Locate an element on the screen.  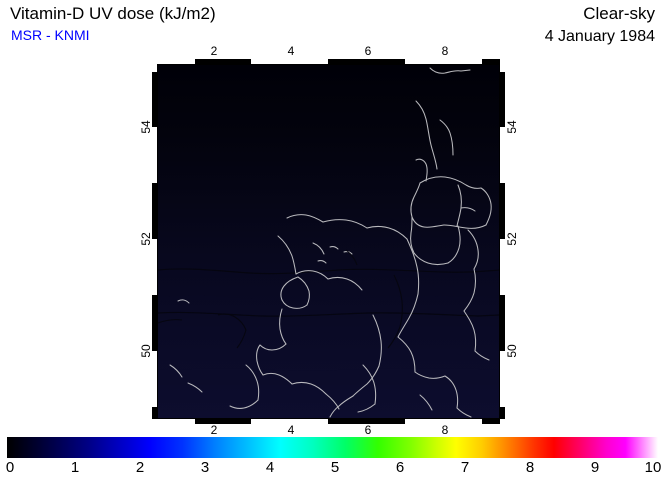
colorbar-tick-6: 6 is located at coordinates (400, 467).